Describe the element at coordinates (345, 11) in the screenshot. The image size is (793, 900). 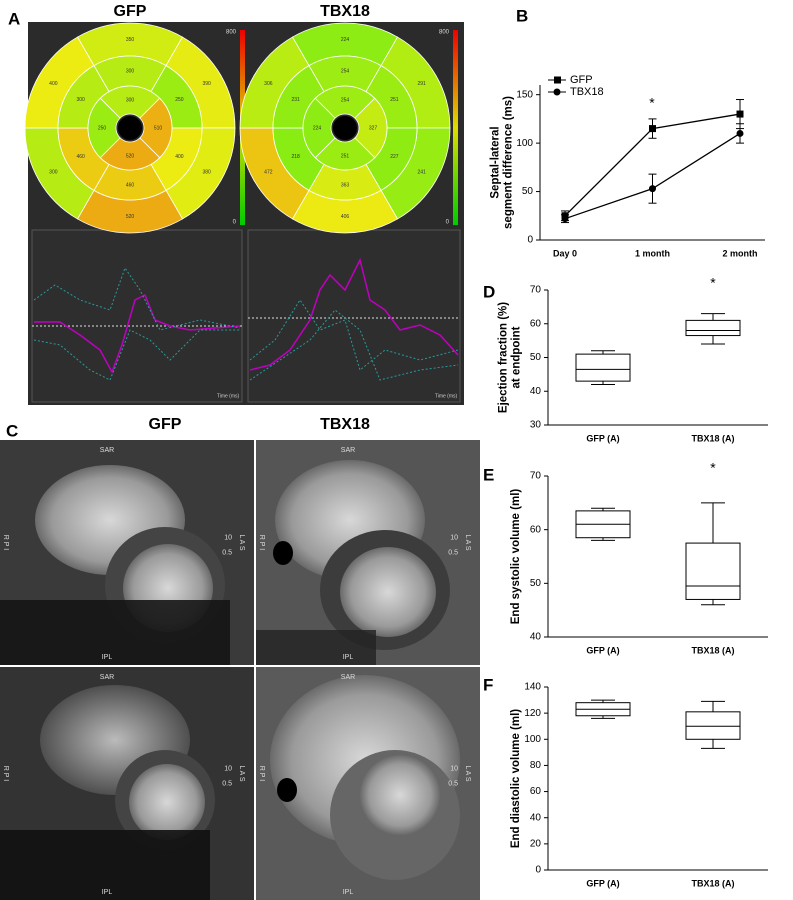
I see `panel-a-title: TBX18` at that location.